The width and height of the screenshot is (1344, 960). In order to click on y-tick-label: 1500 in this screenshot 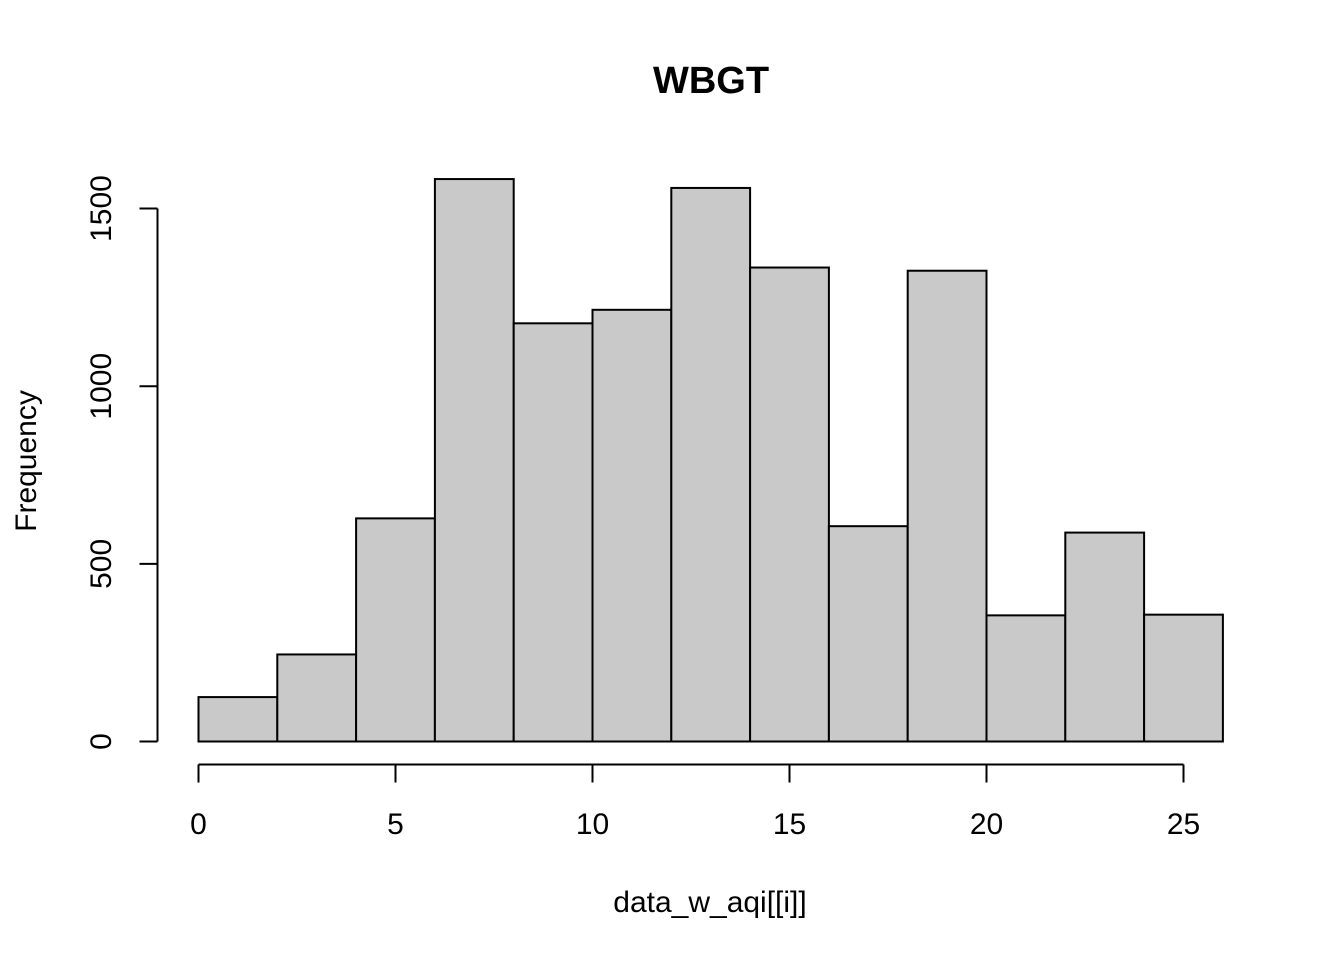, I will do `click(101, 208)`.